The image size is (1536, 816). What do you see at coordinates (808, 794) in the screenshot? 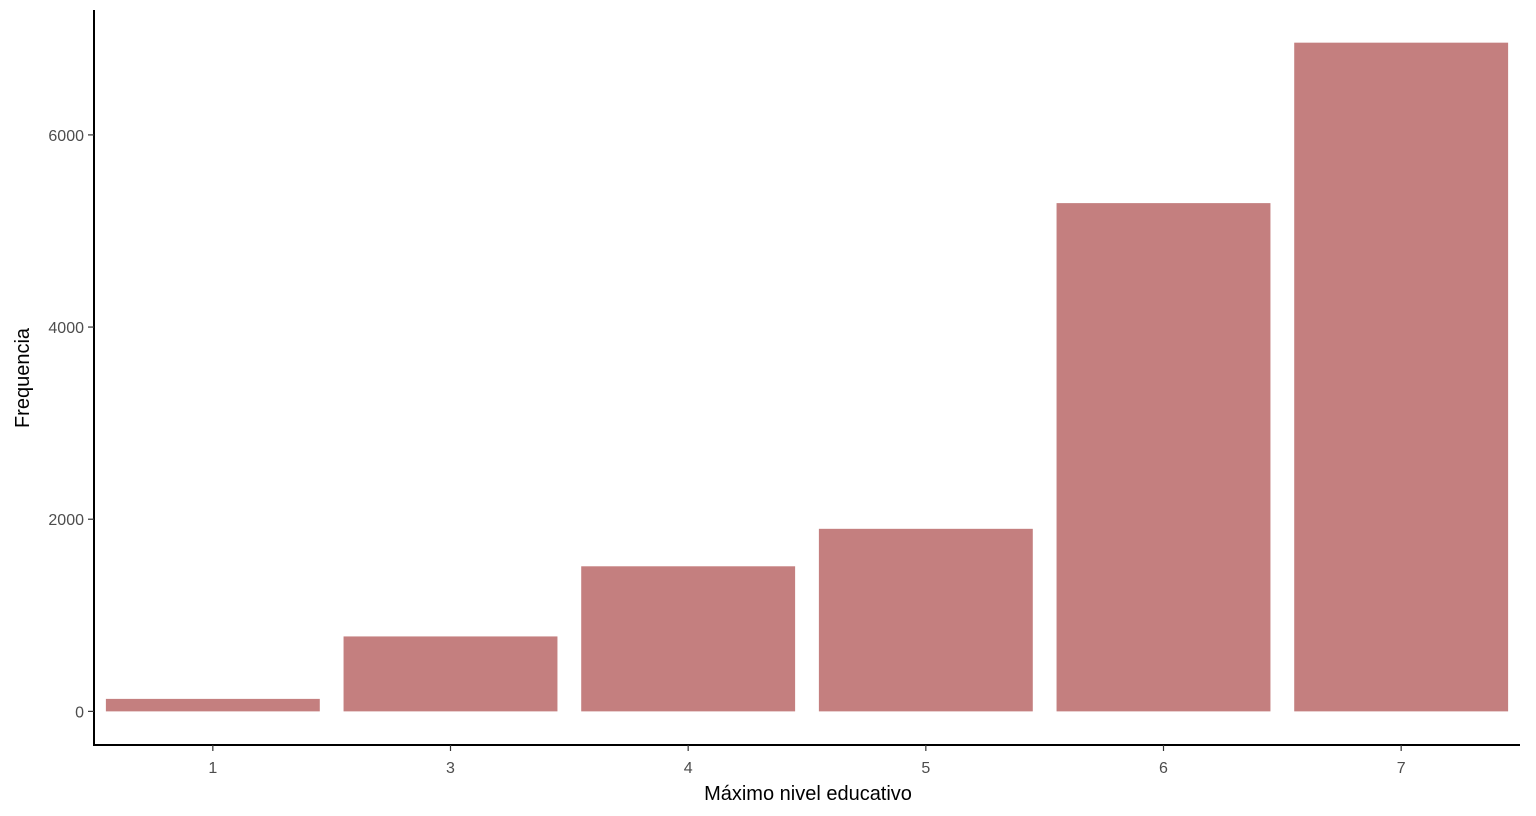
I see `x-axis-title: Máximo nivel educativo` at bounding box center [808, 794].